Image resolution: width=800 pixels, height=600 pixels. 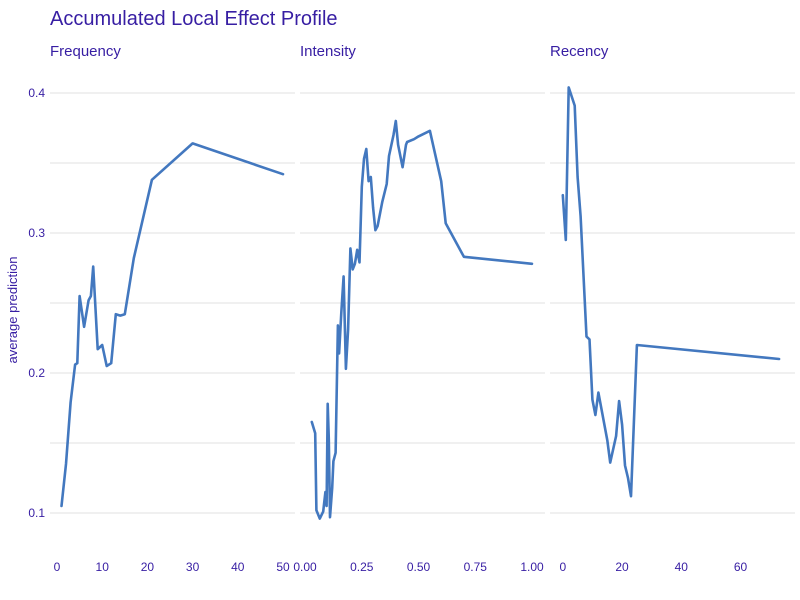 I want to click on x-tick-label: 0.25, so click(x=362, y=567).